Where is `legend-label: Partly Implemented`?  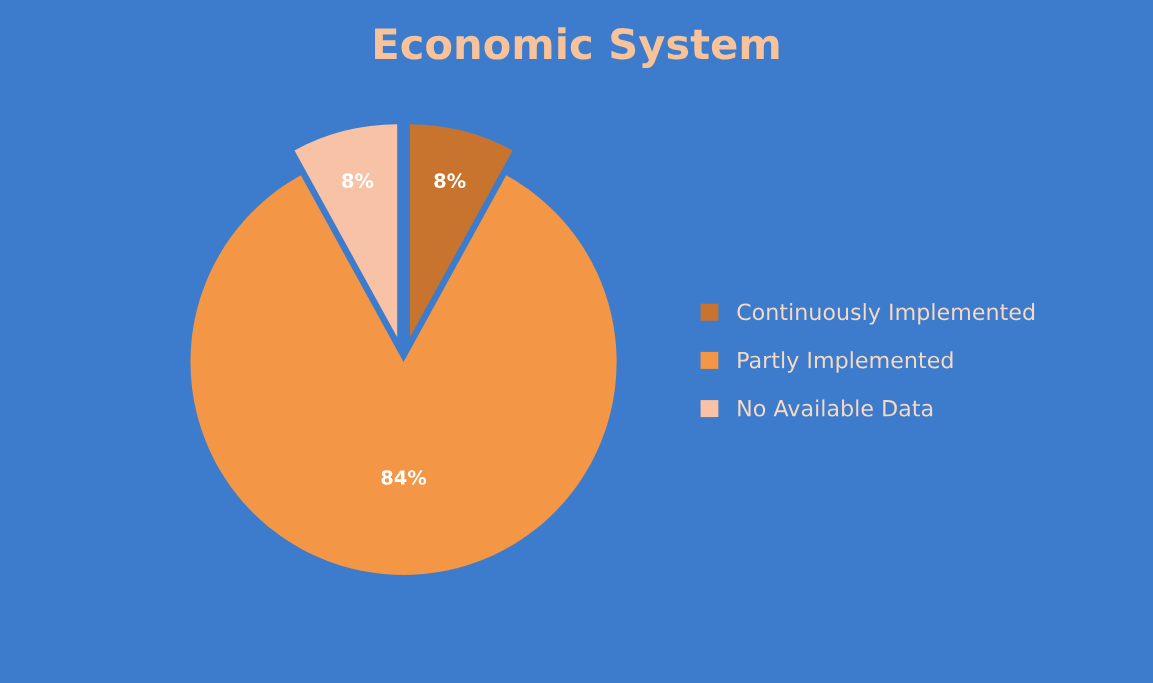
legend-label: Partly Implemented is located at coordinates (845, 362).